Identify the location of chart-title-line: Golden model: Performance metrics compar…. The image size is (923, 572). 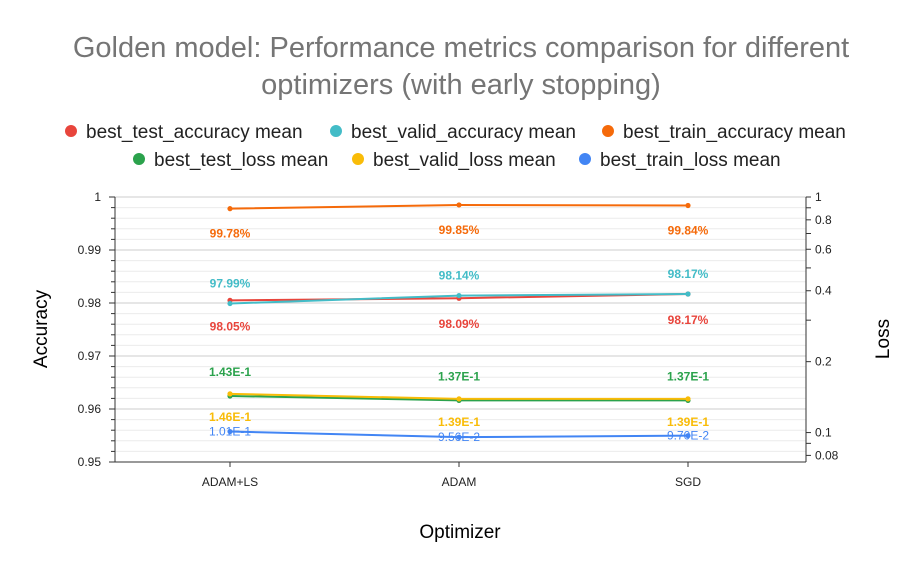
(461, 48).